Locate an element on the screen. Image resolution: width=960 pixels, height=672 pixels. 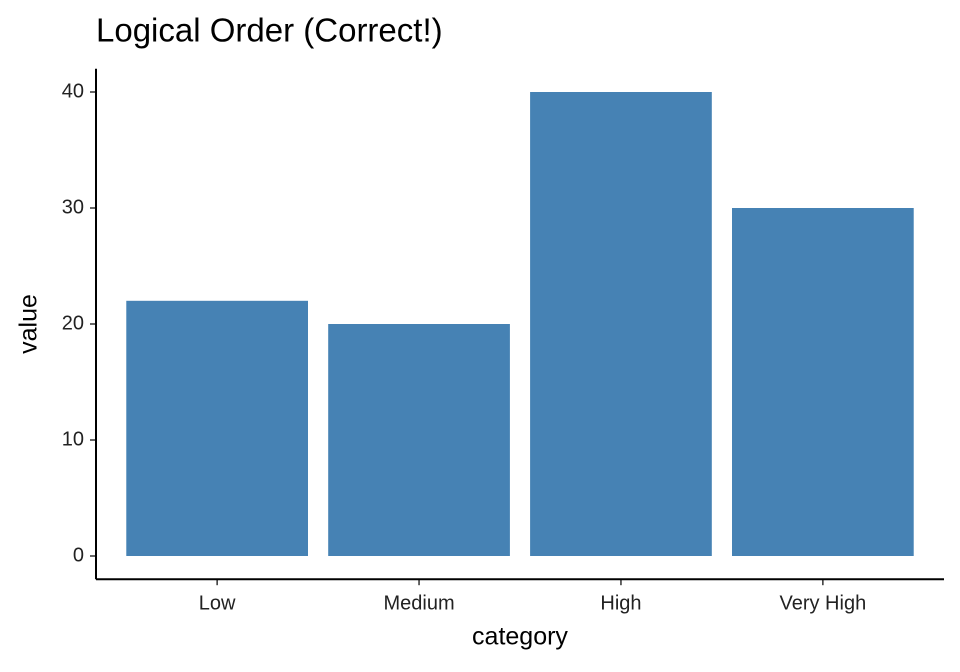
y-tick-label: 40 is located at coordinates (73, 91).